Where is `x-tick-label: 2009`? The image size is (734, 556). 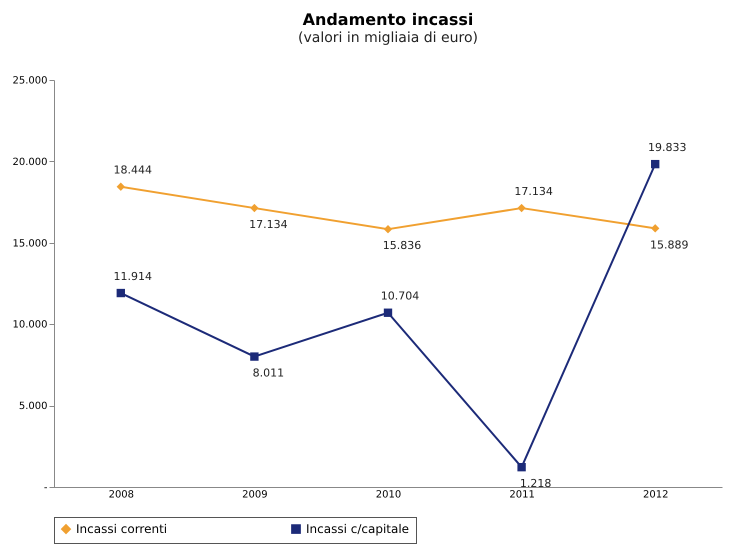
x-tick-label: 2009 is located at coordinates (255, 495).